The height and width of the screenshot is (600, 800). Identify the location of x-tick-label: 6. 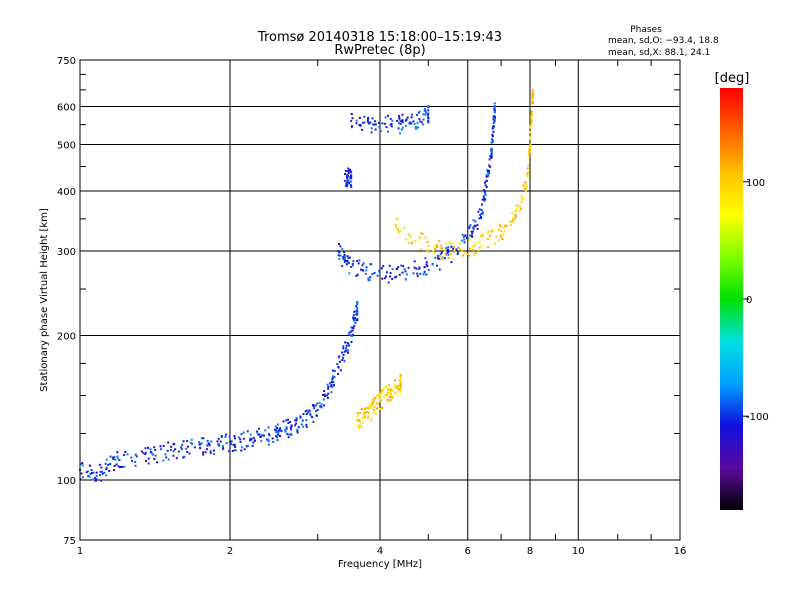
(468, 551).